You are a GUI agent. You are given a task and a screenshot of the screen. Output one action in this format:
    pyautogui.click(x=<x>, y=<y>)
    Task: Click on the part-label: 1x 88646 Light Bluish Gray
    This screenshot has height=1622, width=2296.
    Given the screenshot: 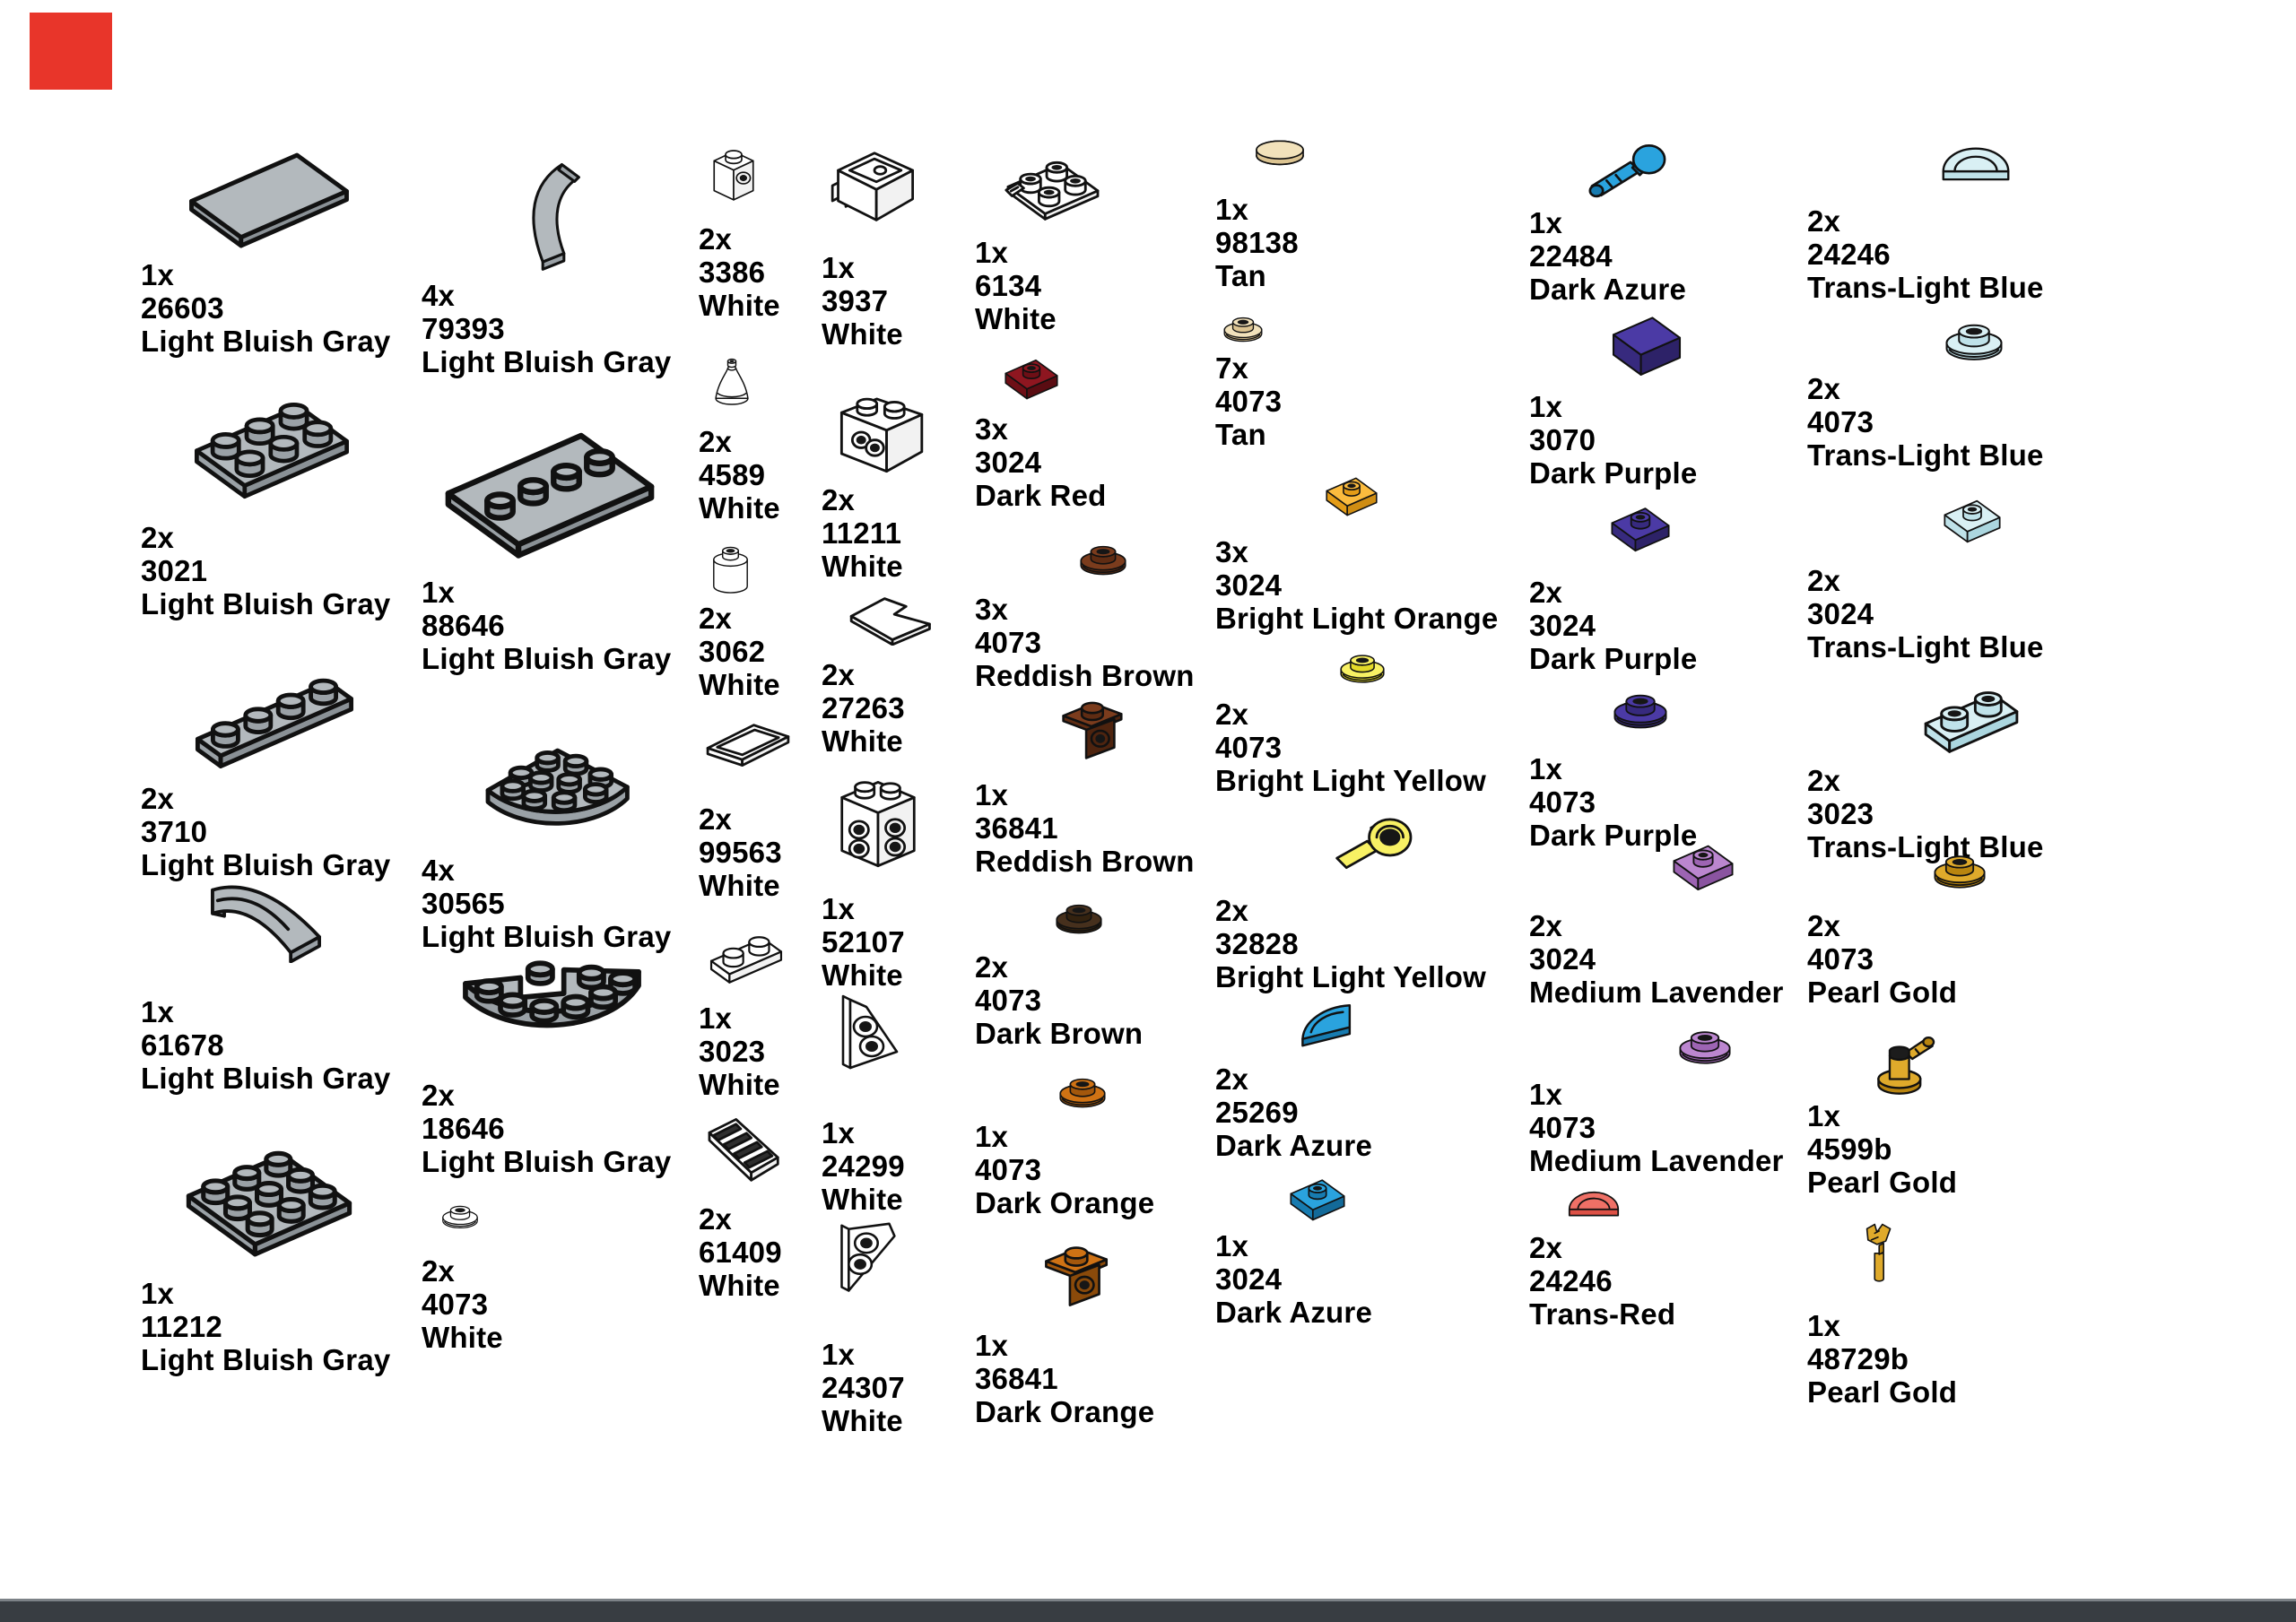 What is the action you would take?
    pyautogui.click(x=546, y=625)
    